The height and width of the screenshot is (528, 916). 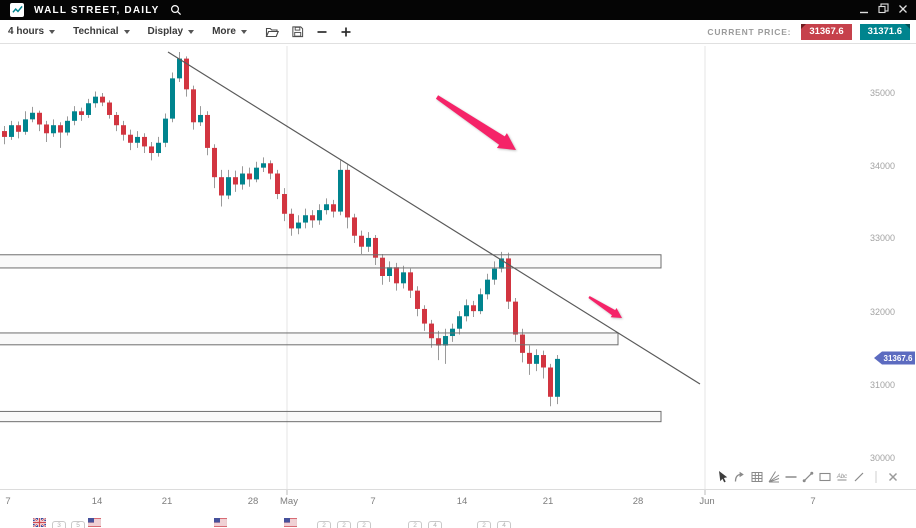 What do you see at coordinates (791, 476) in the screenshot?
I see `horizontal-line-tool-icon` at bounding box center [791, 476].